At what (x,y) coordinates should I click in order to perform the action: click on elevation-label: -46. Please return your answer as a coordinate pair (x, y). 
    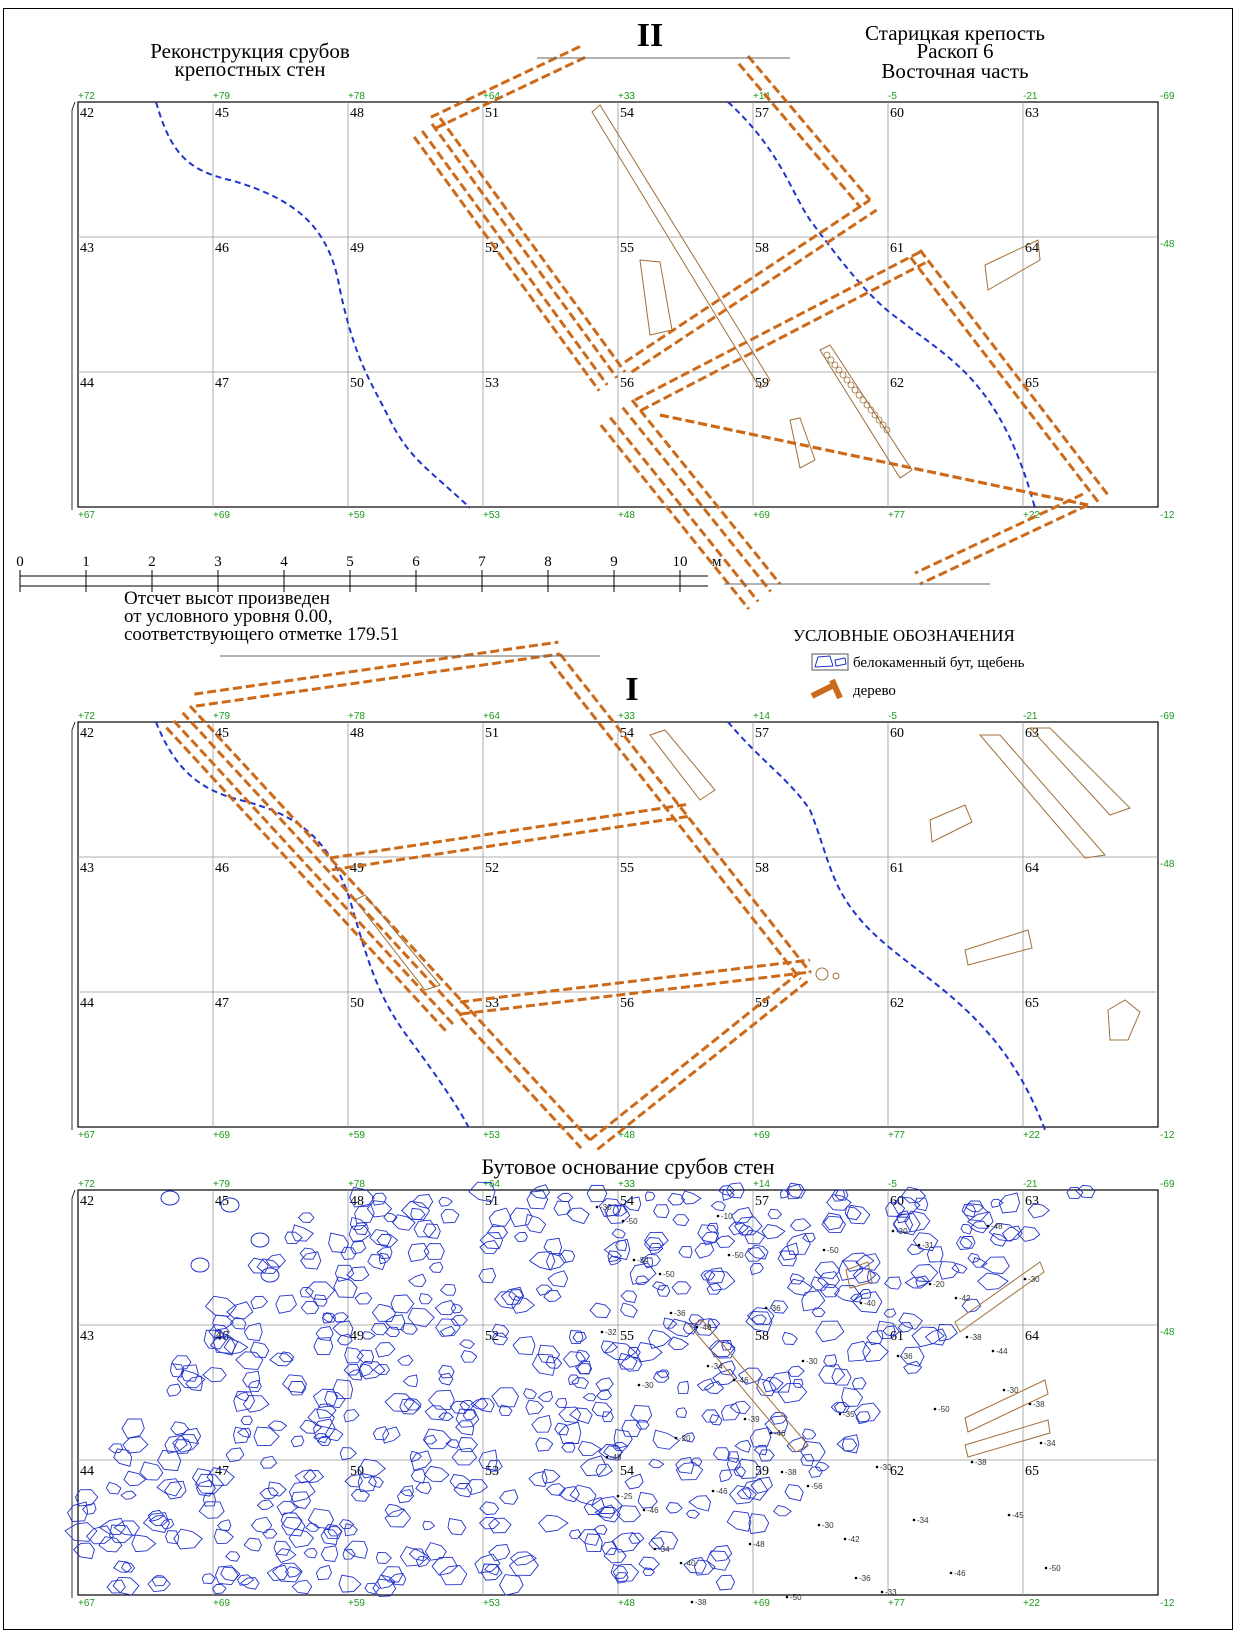
    Looking at the image, I should click on (743, 1380).